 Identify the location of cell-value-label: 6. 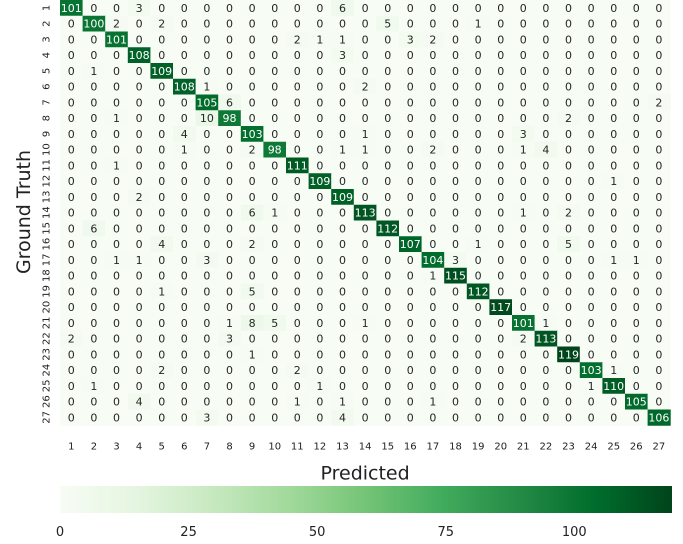
(252, 213).